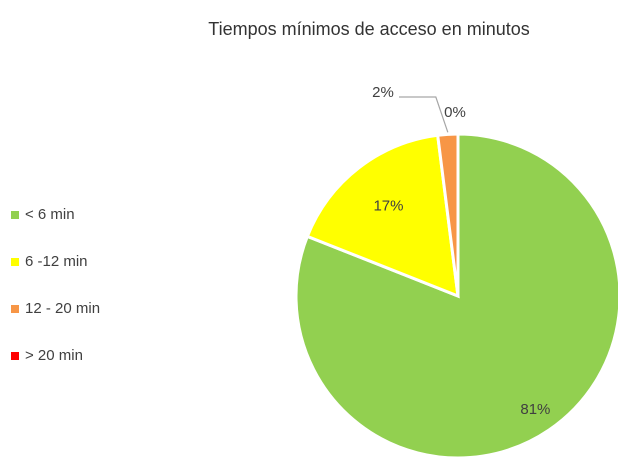  Describe the element at coordinates (50, 214) in the screenshot. I see `legend-label: < 6 min` at that location.